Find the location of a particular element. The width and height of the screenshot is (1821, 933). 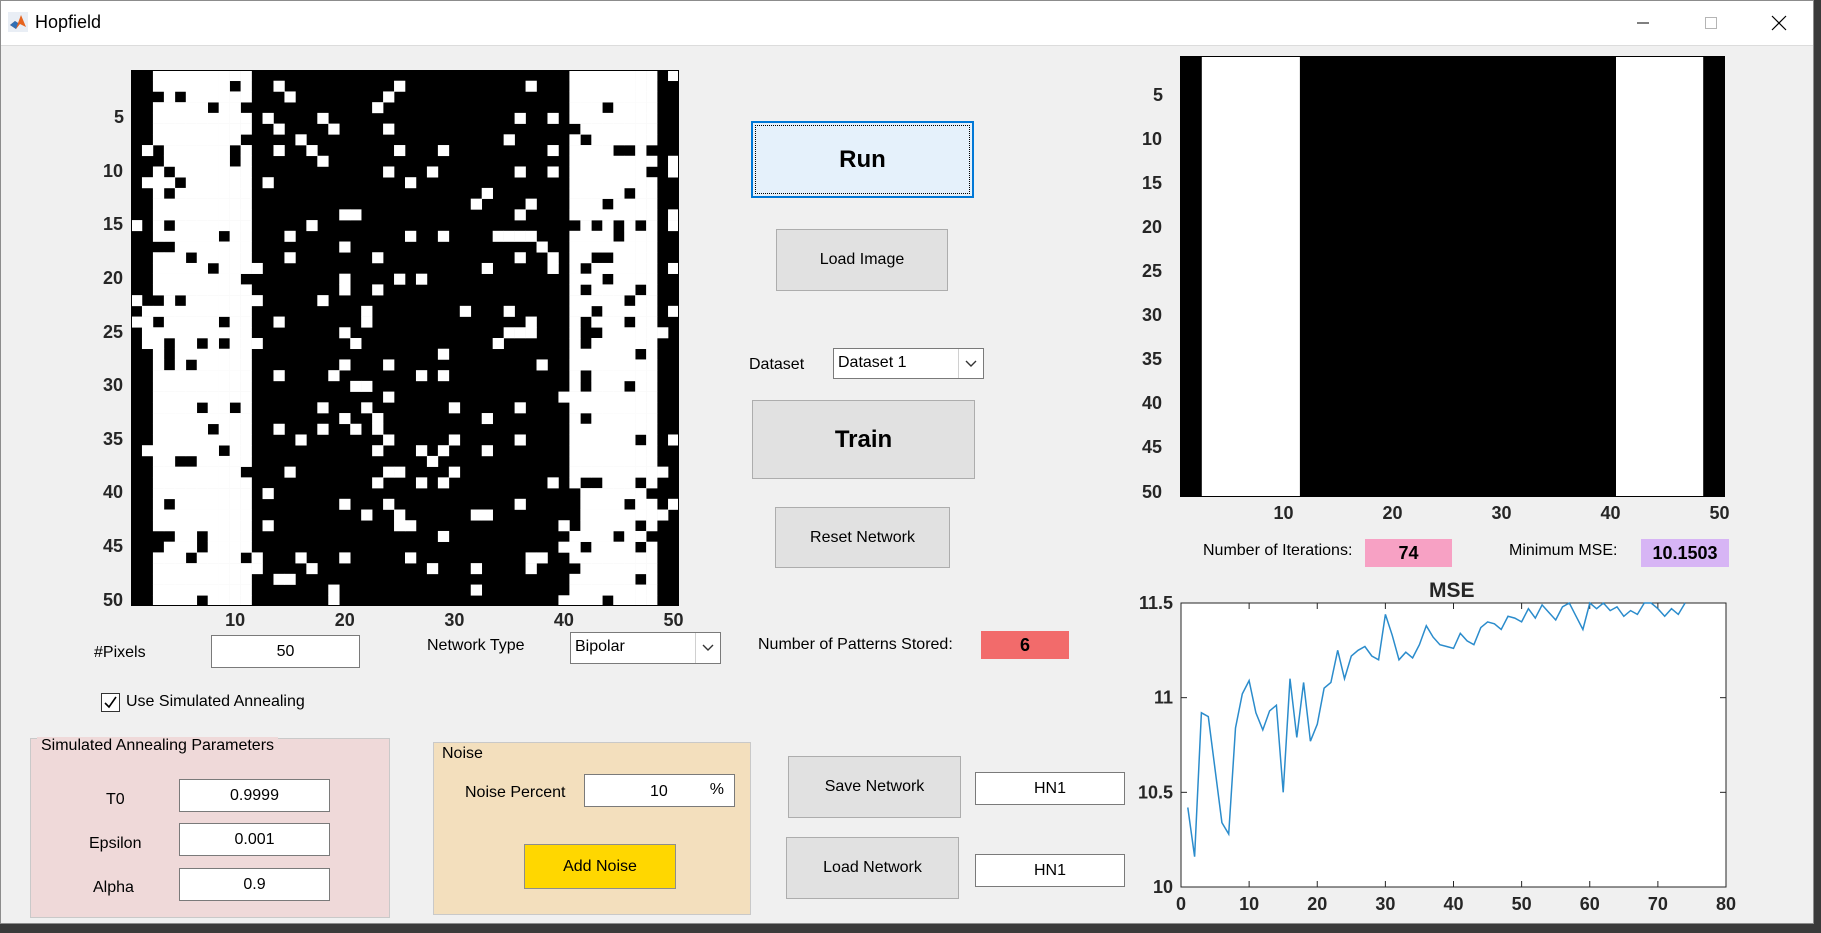

close-button is located at coordinates (1779, 23).